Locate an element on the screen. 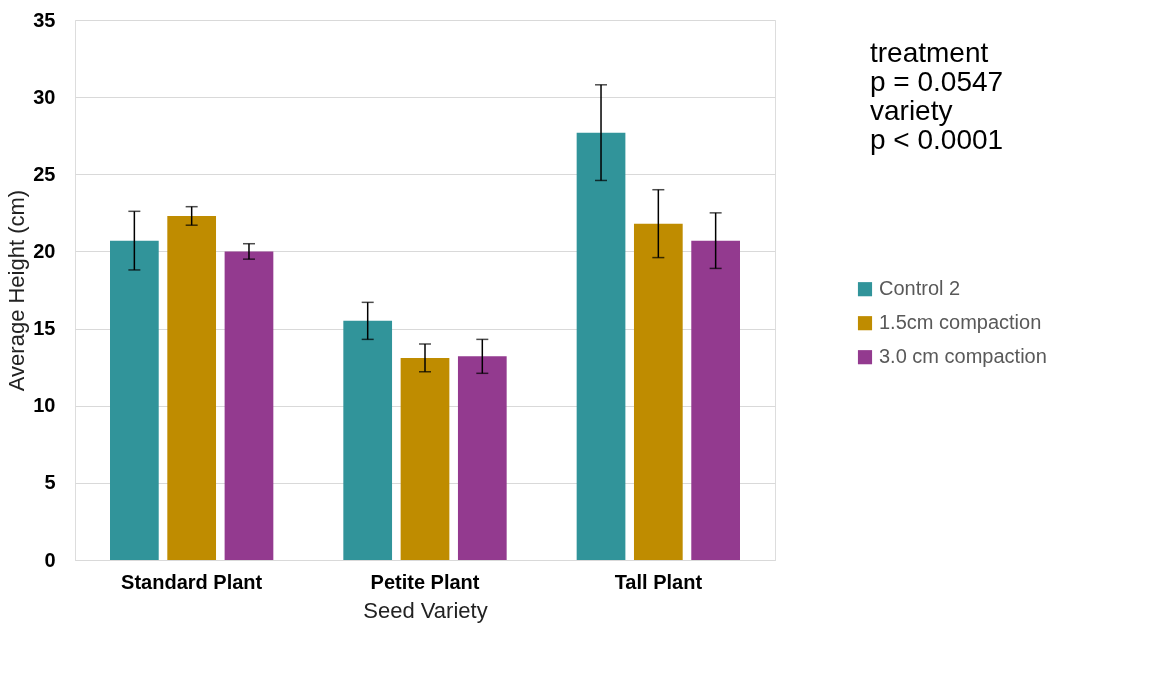 The width and height of the screenshot is (1162, 679). y-tick-label: 30 is located at coordinates (44, 96).